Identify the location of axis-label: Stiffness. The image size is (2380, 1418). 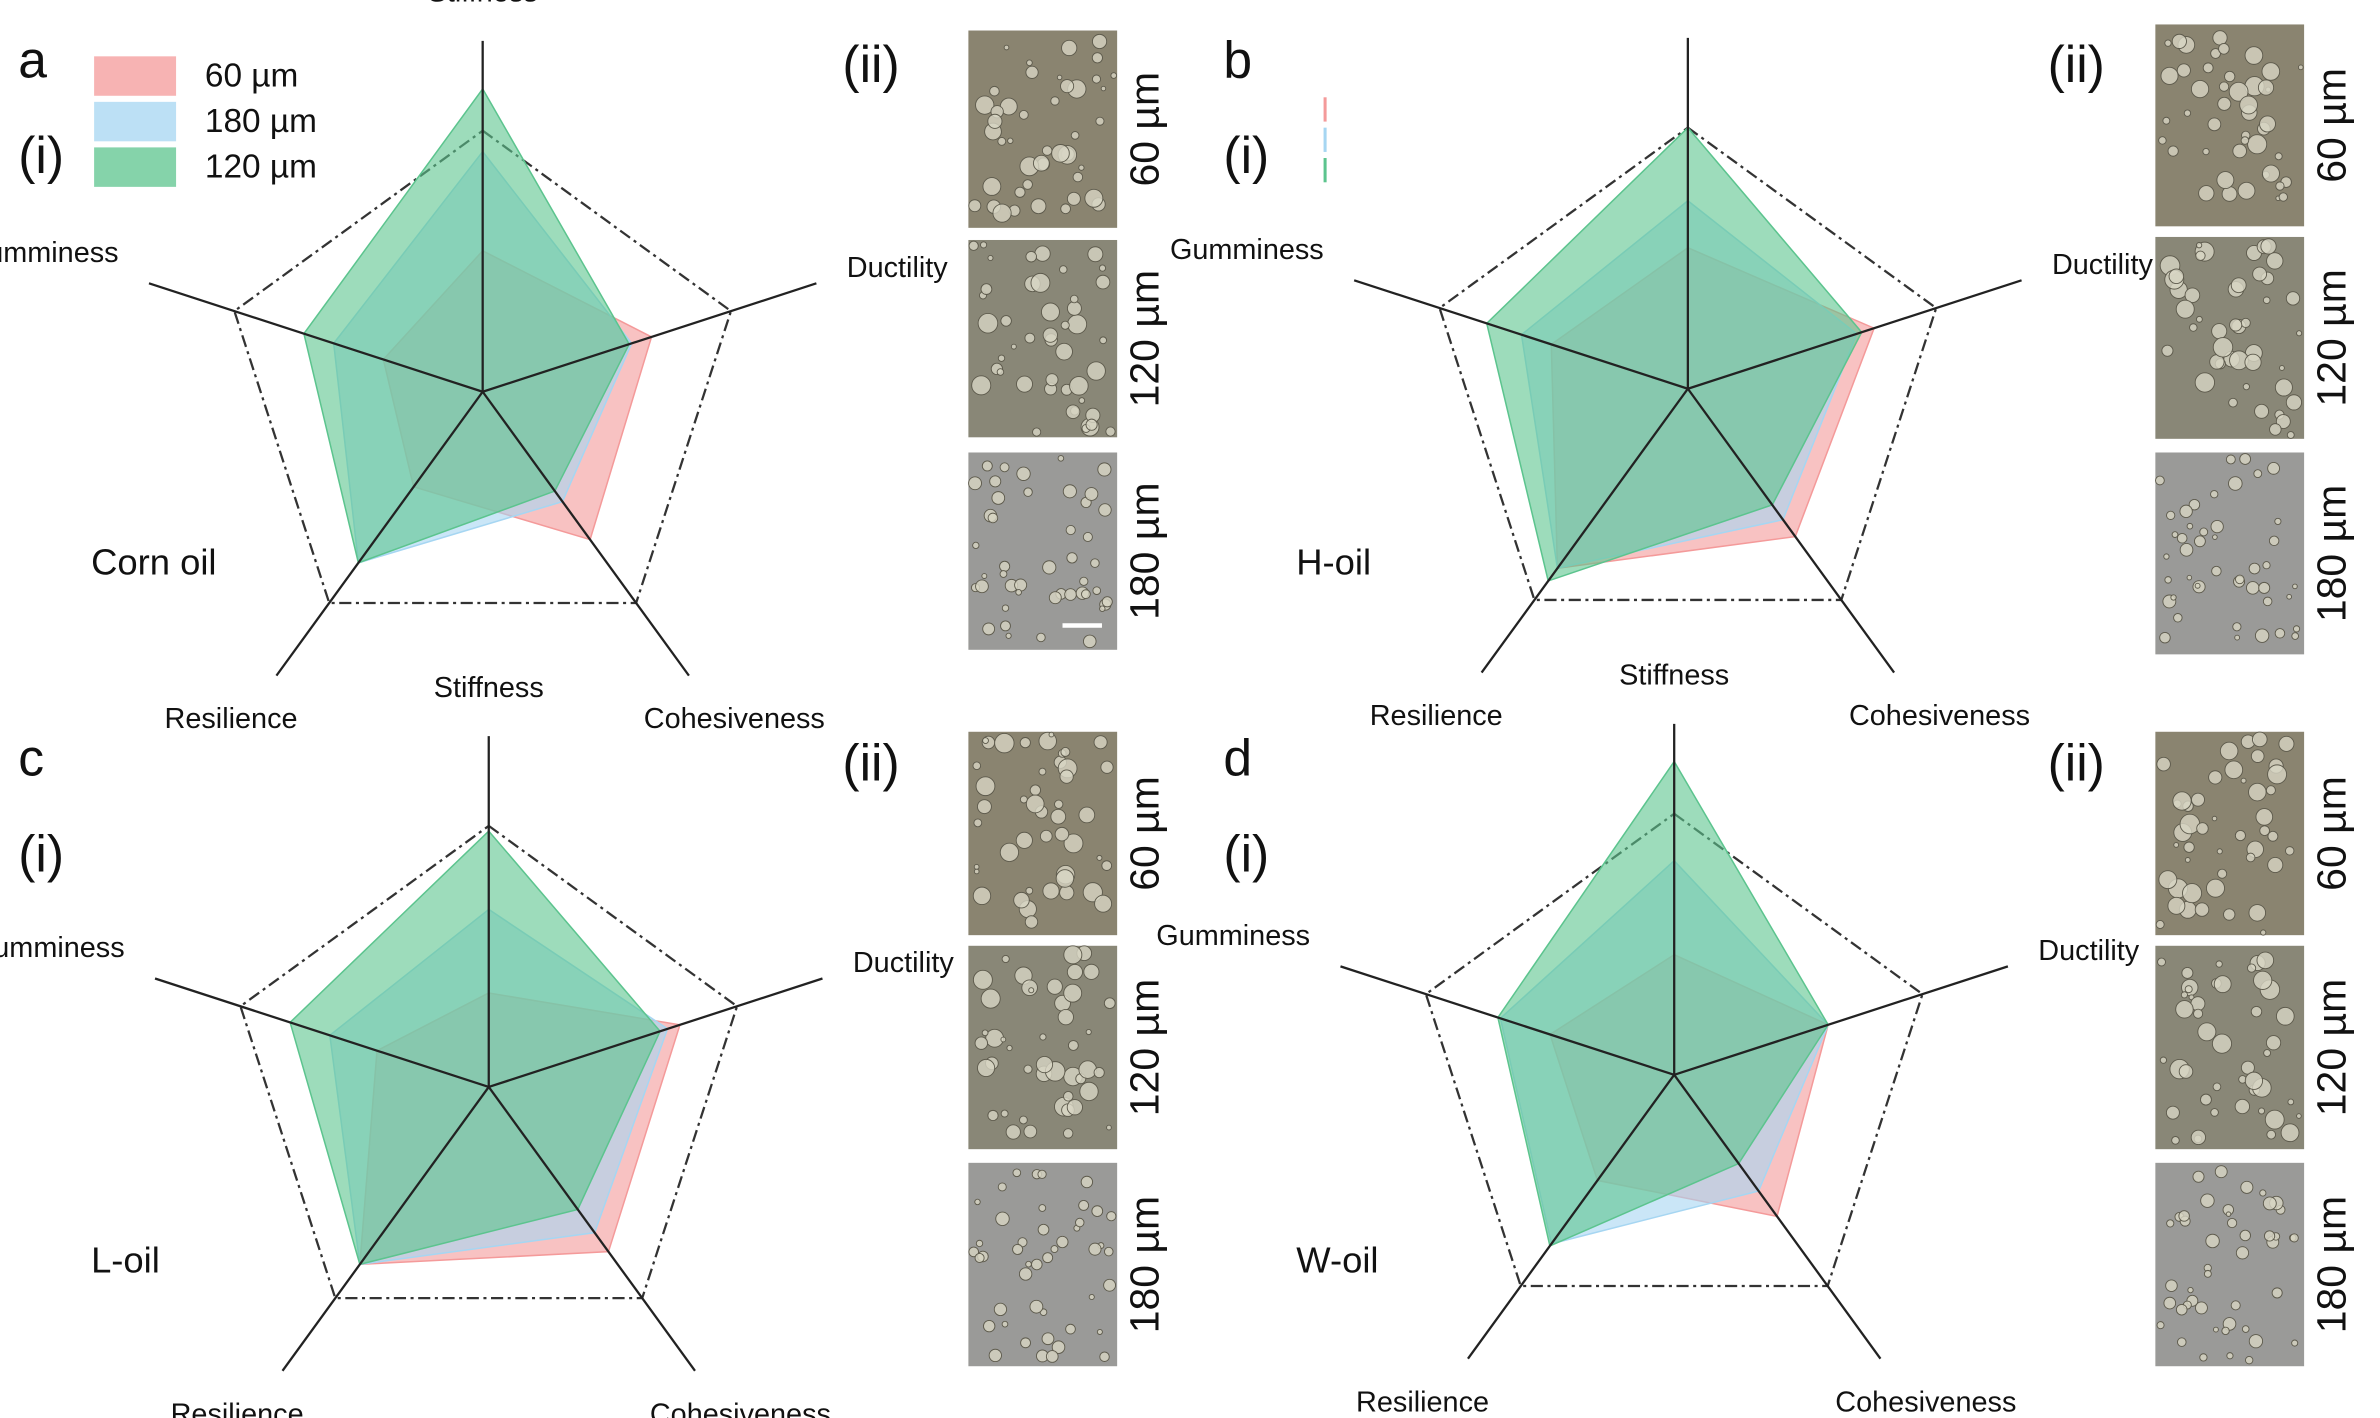
(1674, 676).